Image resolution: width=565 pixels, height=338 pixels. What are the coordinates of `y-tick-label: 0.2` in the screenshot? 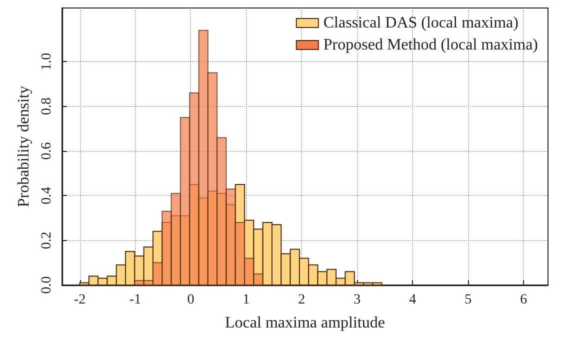 It's located at (47, 241).